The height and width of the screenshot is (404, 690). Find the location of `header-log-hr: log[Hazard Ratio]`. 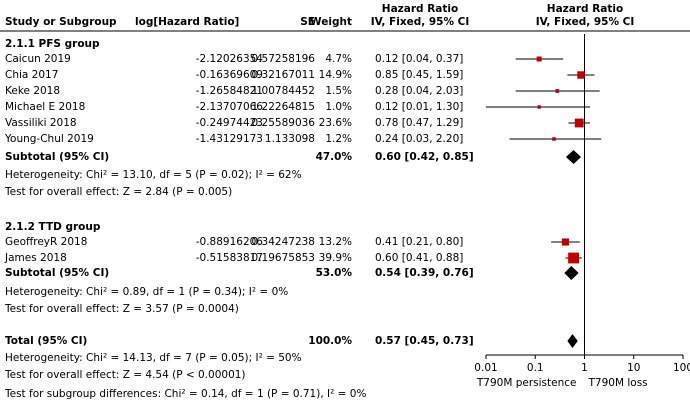

header-log-hr: log[Hazard Ratio] is located at coordinates (187, 22).